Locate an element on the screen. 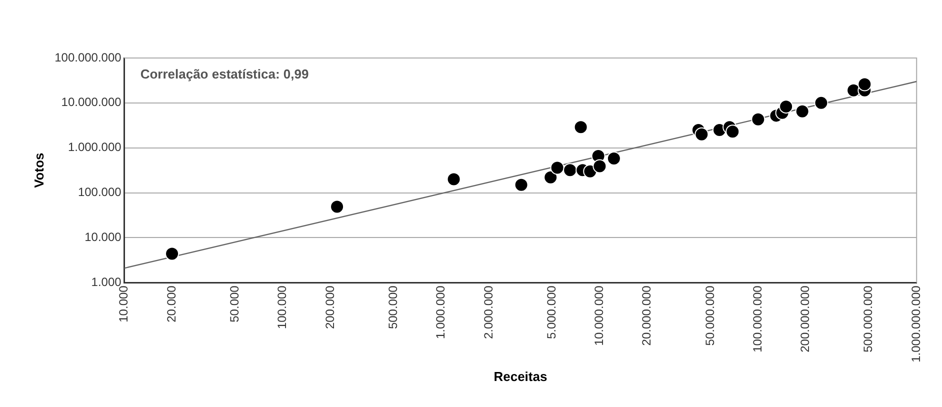 The image size is (942, 407). x-tick-label: 500.000 is located at coordinates (393, 307).